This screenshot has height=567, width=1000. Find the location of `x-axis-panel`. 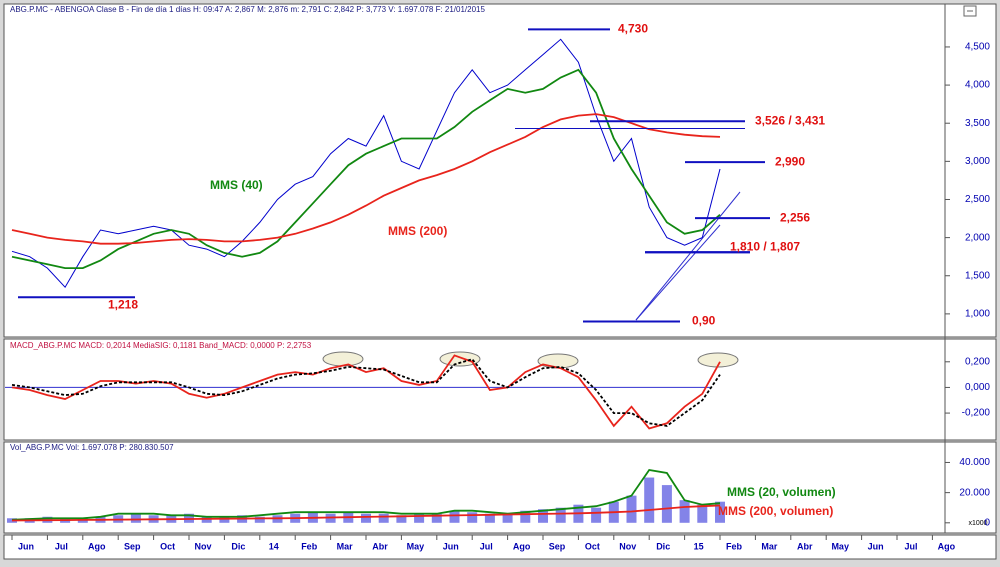

x-axis-panel is located at coordinates (500, 547).